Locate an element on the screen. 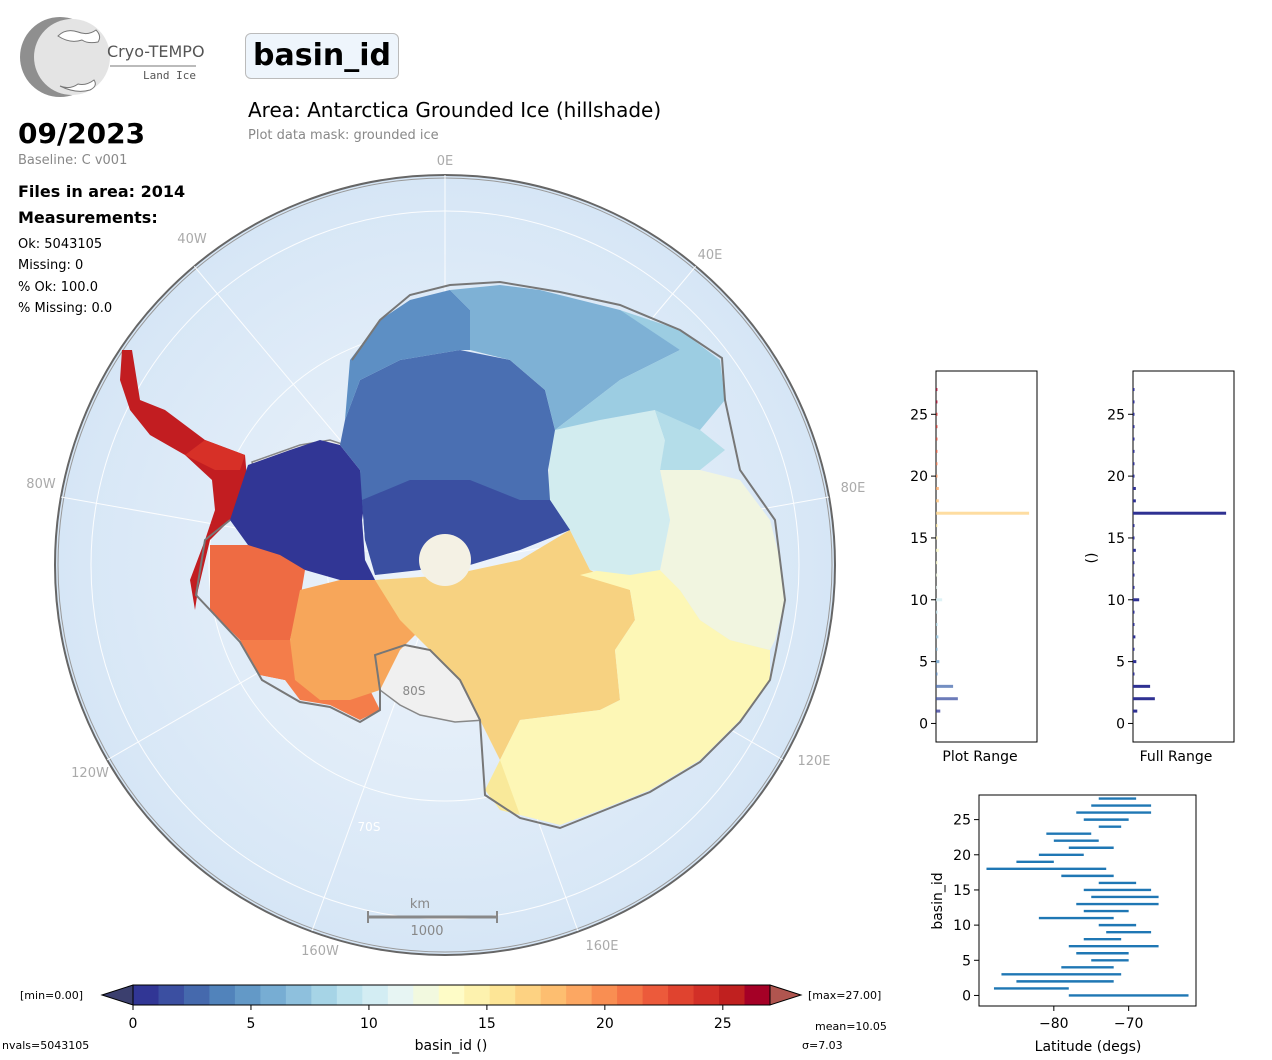  colorbar-ticks: 0 5 10 15 20 25 is located at coordinates (430, 1018).